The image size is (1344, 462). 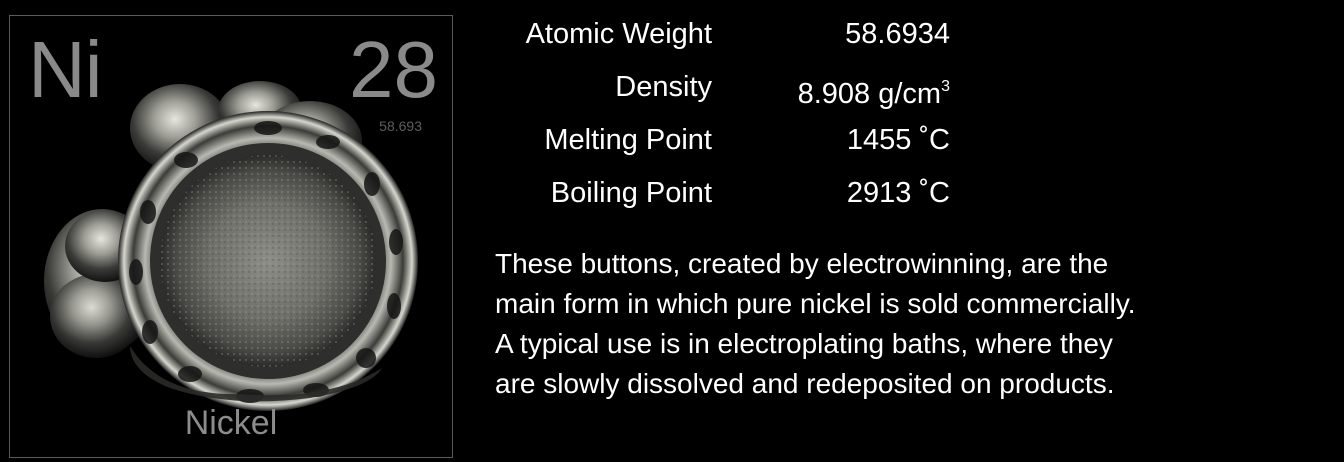 What do you see at coordinates (720, 146) in the screenshot?
I see `property-row-melting-point: Melting Point 1455 ˚C` at bounding box center [720, 146].